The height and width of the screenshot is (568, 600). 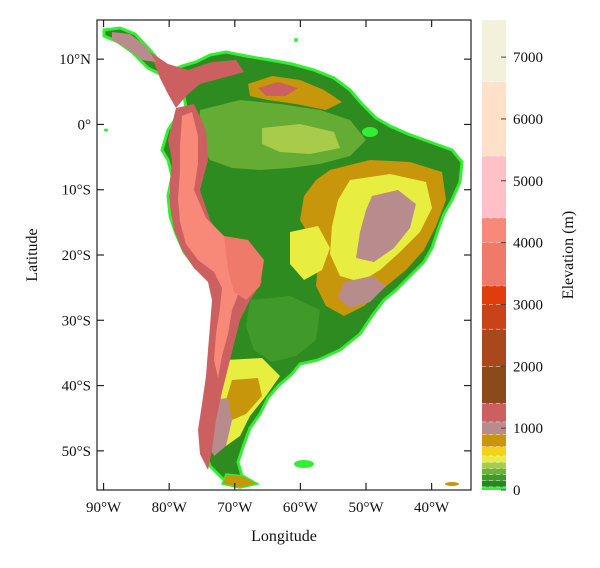 I want to click on x-tick-label: 80°W, so click(x=170, y=508).